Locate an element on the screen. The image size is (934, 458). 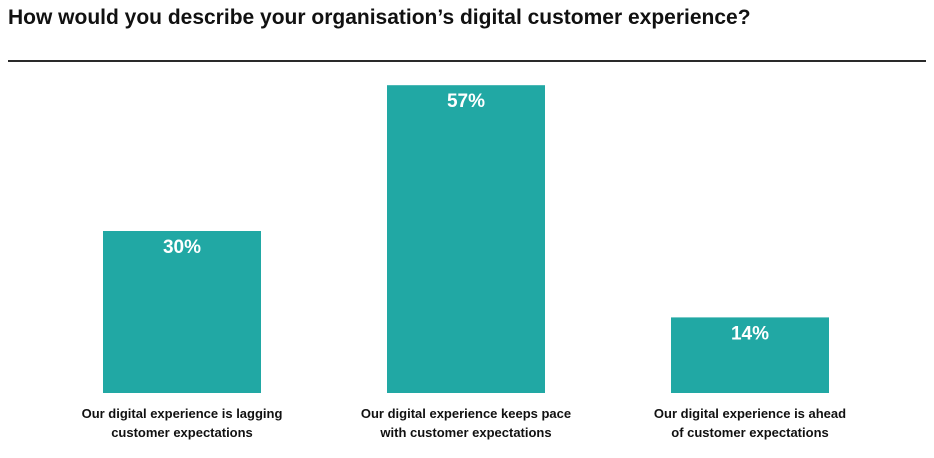
category-label-2-line-2: with customer expectations is located at coordinates (465, 432).